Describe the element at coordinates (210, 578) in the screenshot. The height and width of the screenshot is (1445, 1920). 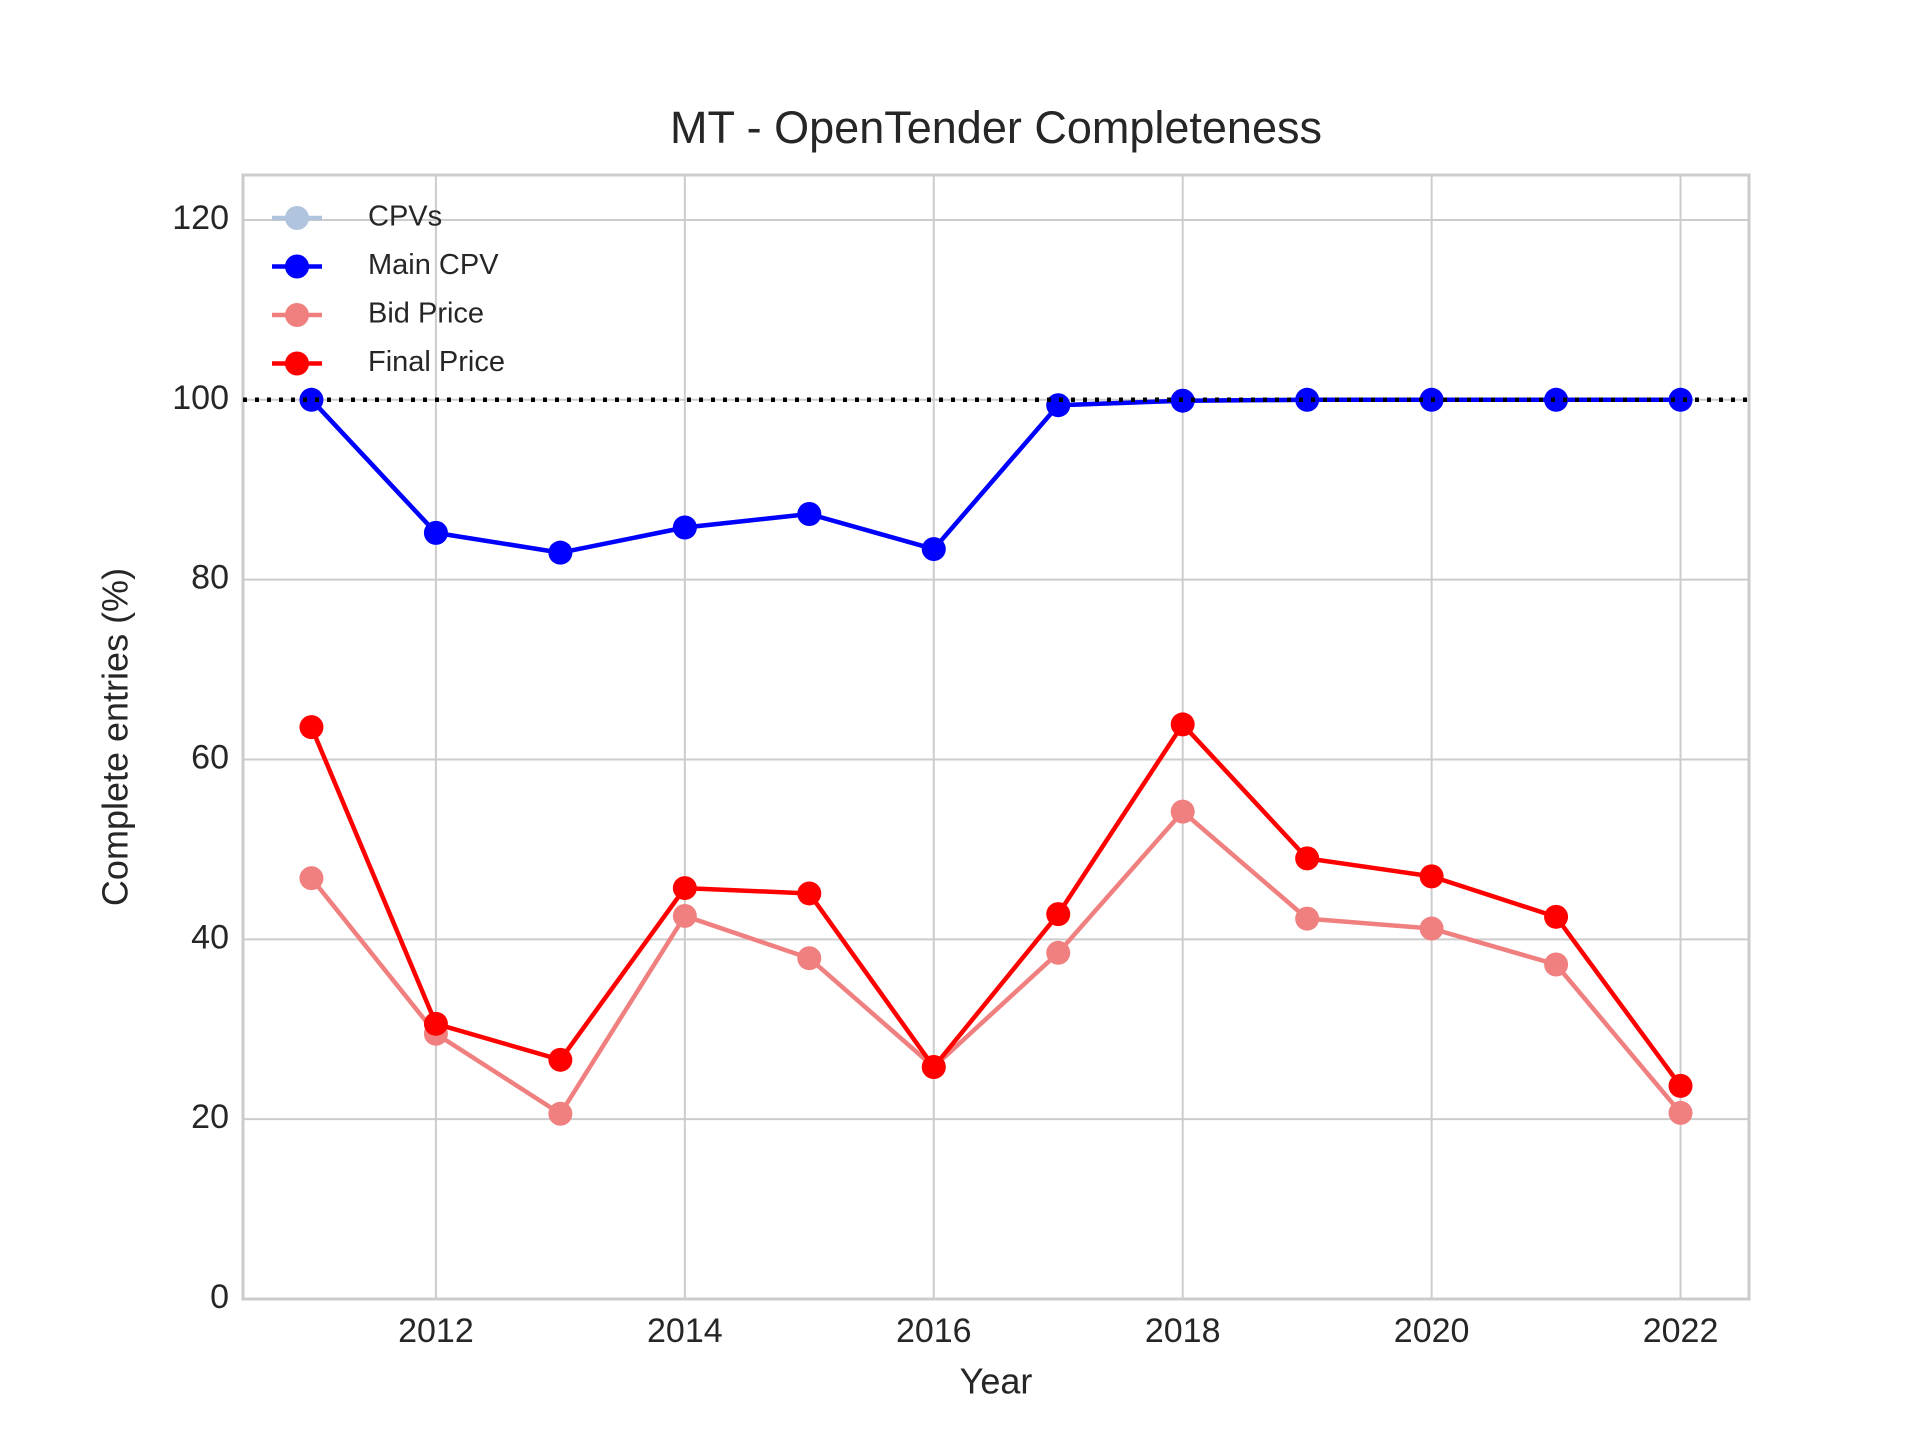
I see `y-tick-label: 80` at that location.